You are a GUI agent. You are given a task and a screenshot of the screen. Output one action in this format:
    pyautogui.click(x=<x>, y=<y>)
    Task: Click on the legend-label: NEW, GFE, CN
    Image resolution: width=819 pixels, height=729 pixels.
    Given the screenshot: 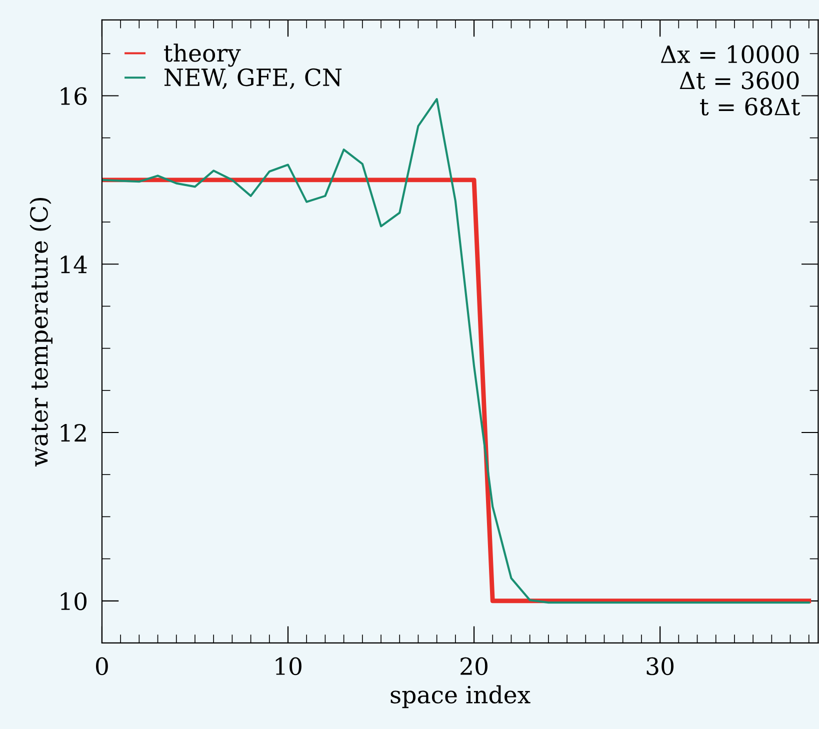 What is the action you would take?
    pyautogui.click(x=253, y=79)
    